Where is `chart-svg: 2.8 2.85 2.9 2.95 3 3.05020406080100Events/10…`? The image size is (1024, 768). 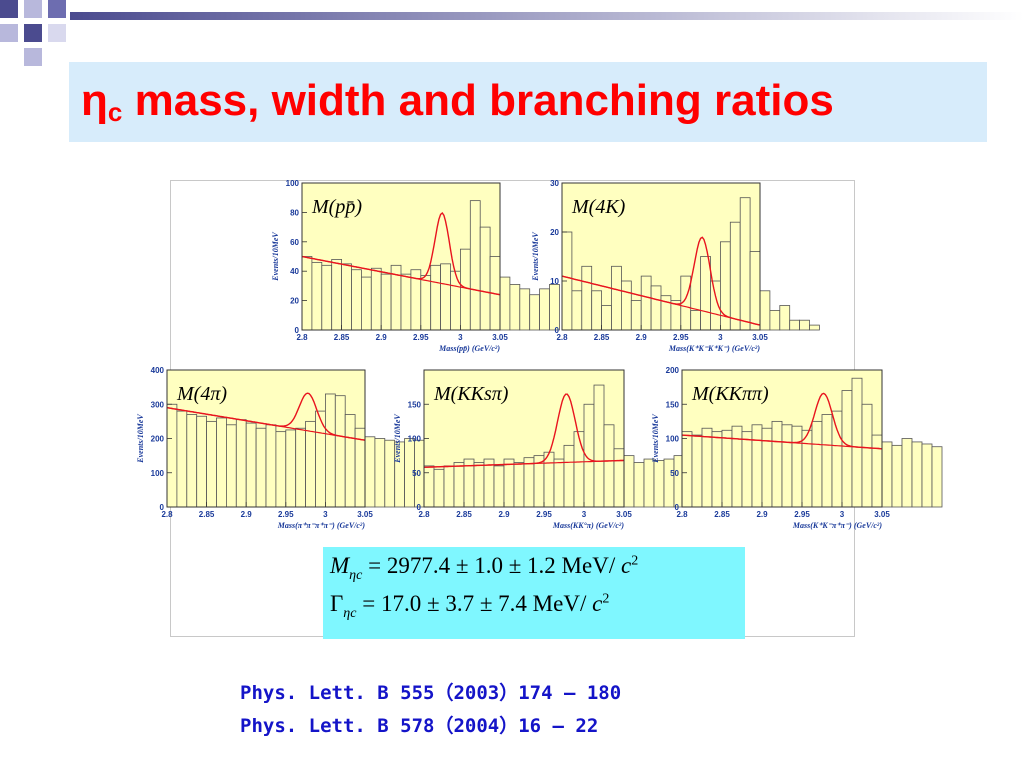
chart-svg: 2.8 2.85 2.9 2.95 3 3.05020406080100Events/10… is located at coordinates (415, 266).